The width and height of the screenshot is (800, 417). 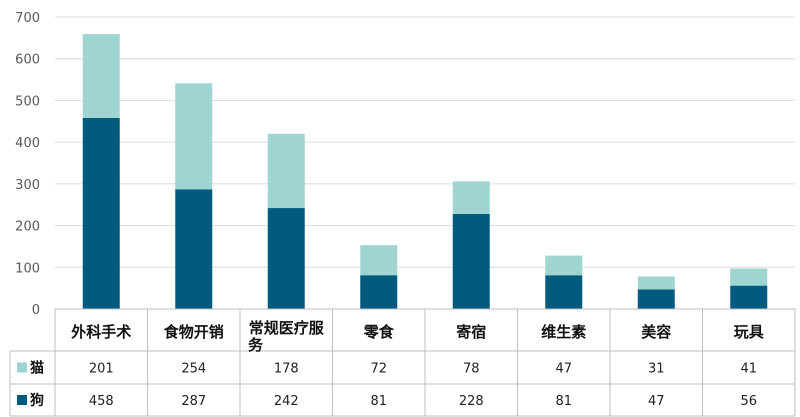 I want to click on category-label: 玩具, so click(x=749, y=332).